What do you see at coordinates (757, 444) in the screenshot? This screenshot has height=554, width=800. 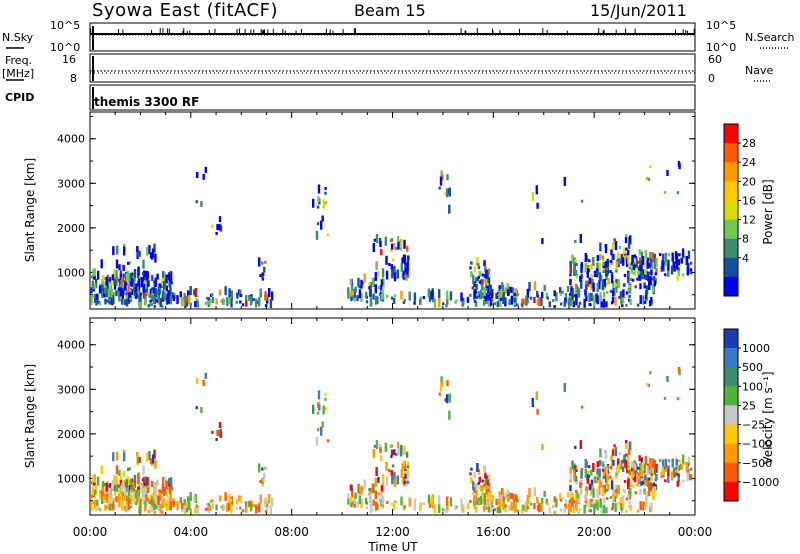 I see `colorbar-tick-label: −100` at bounding box center [757, 444].